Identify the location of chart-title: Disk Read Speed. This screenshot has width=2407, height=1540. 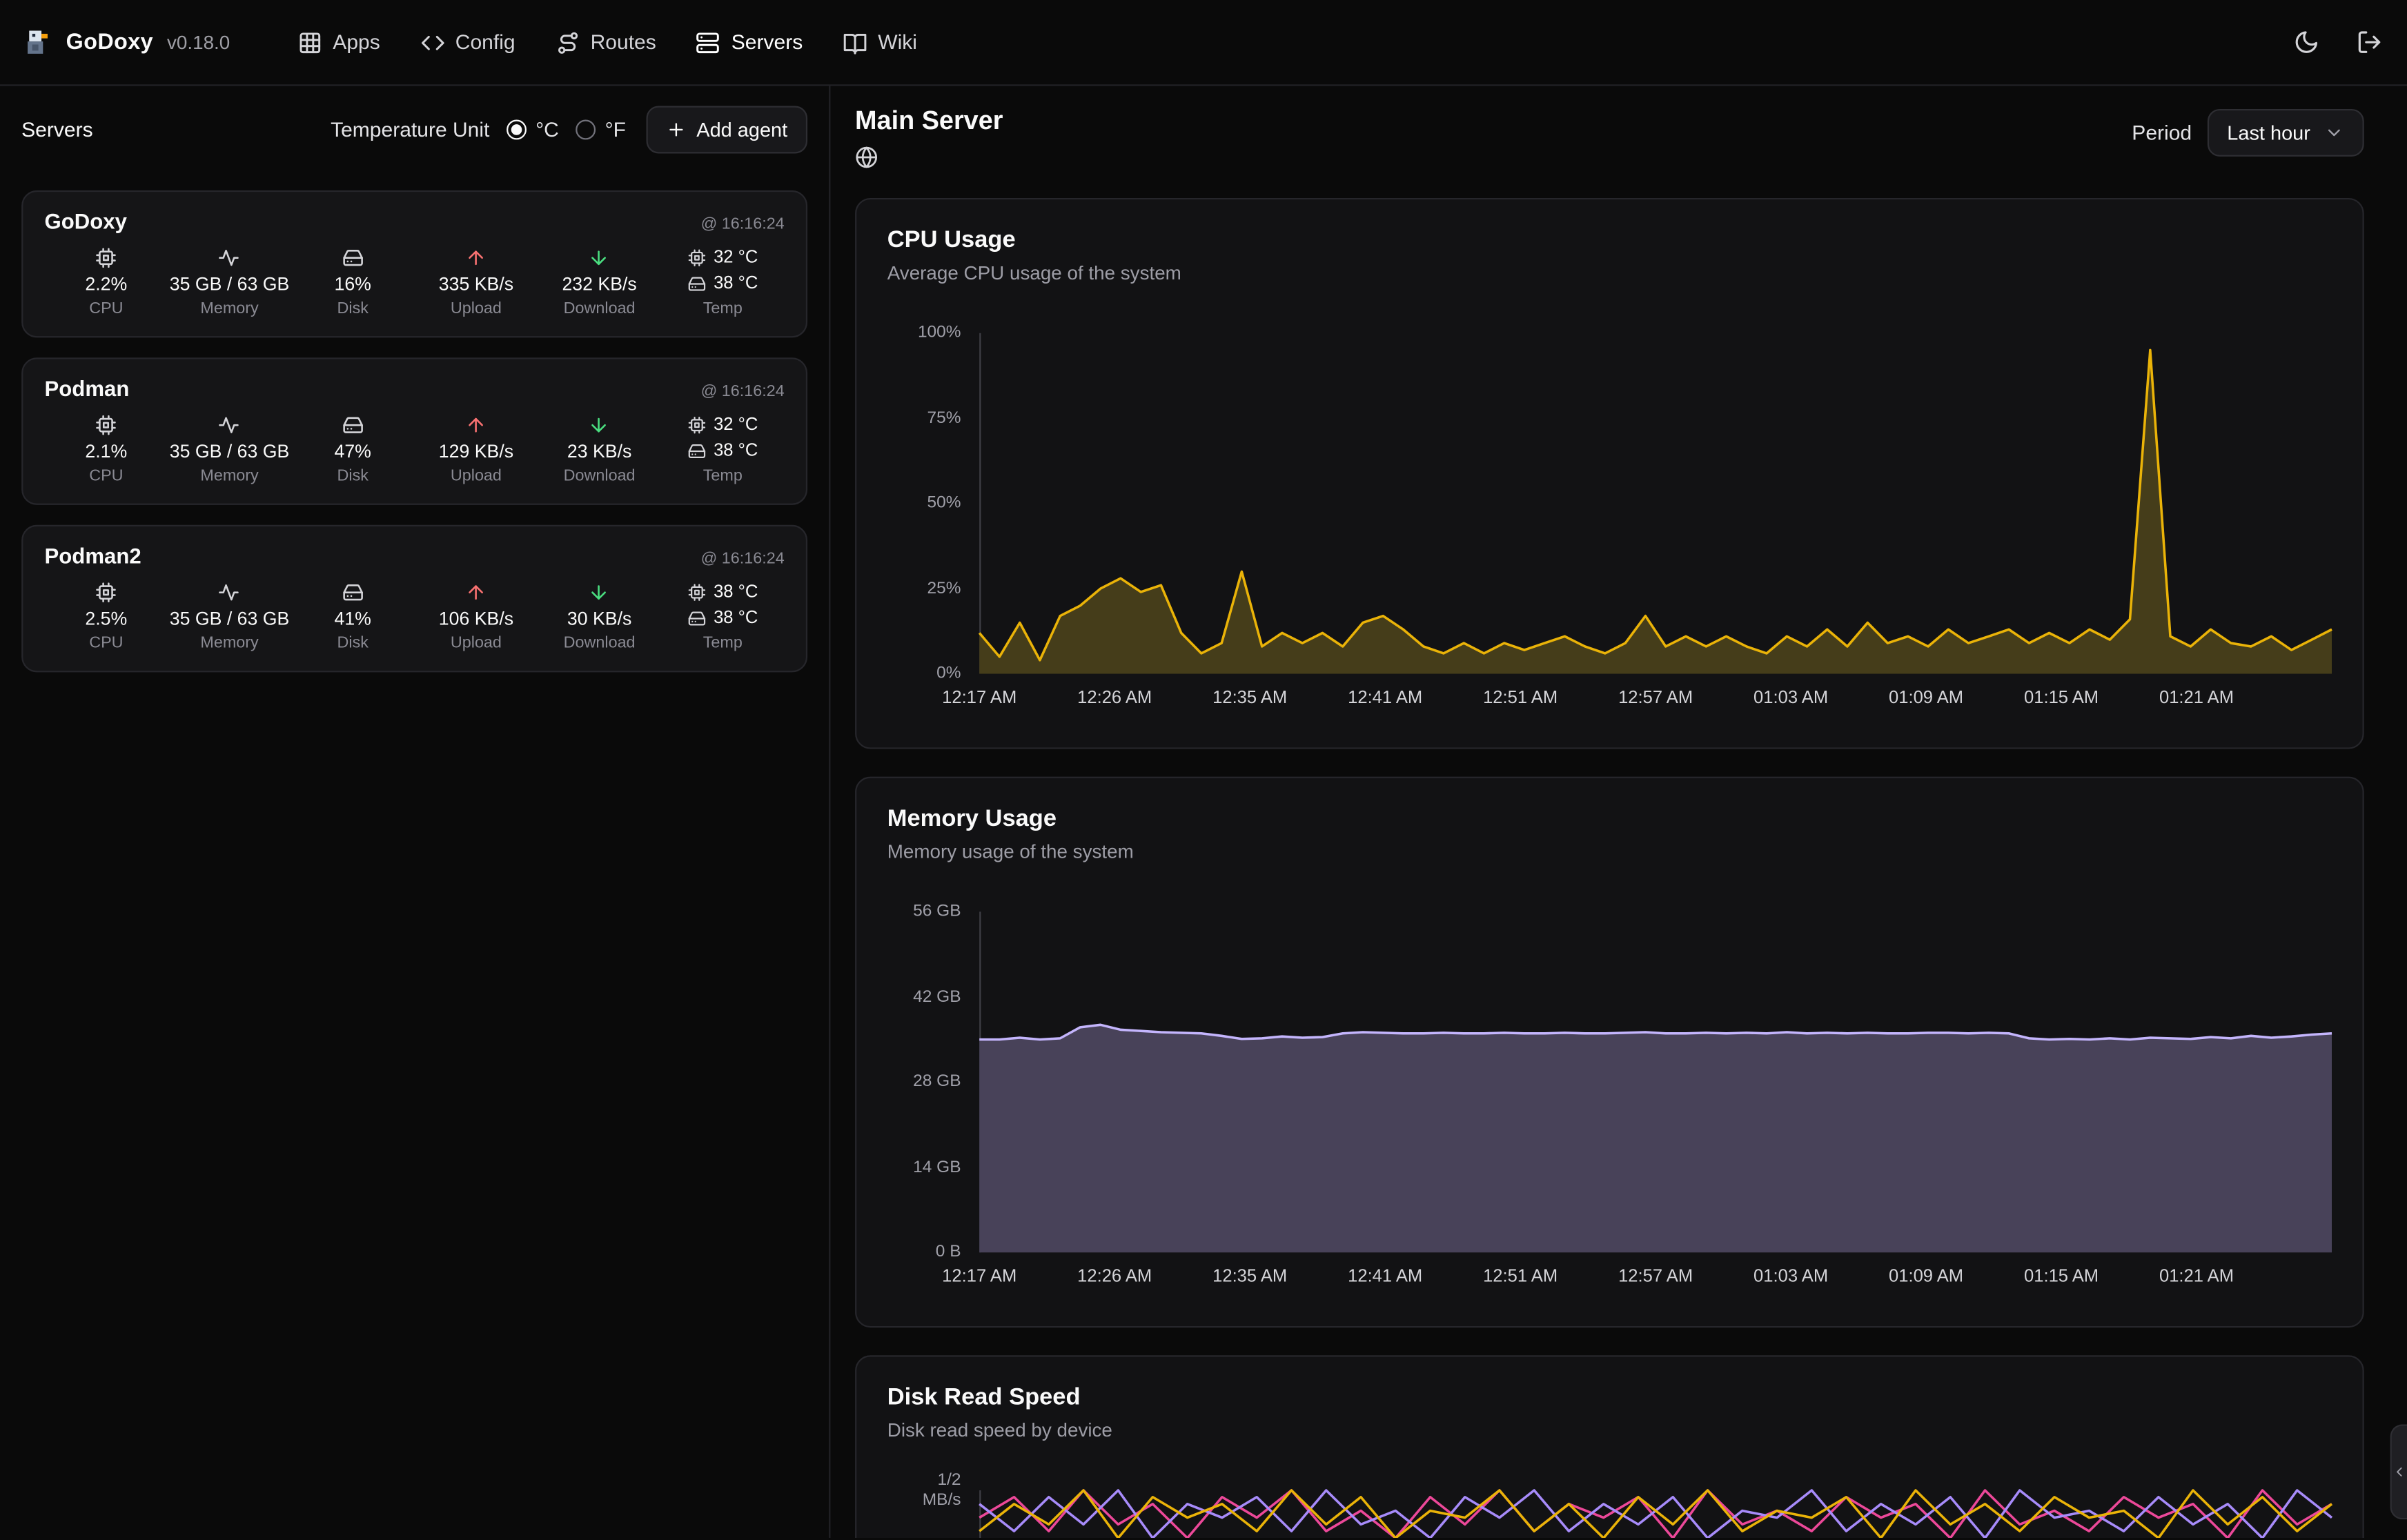
(984, 1397).